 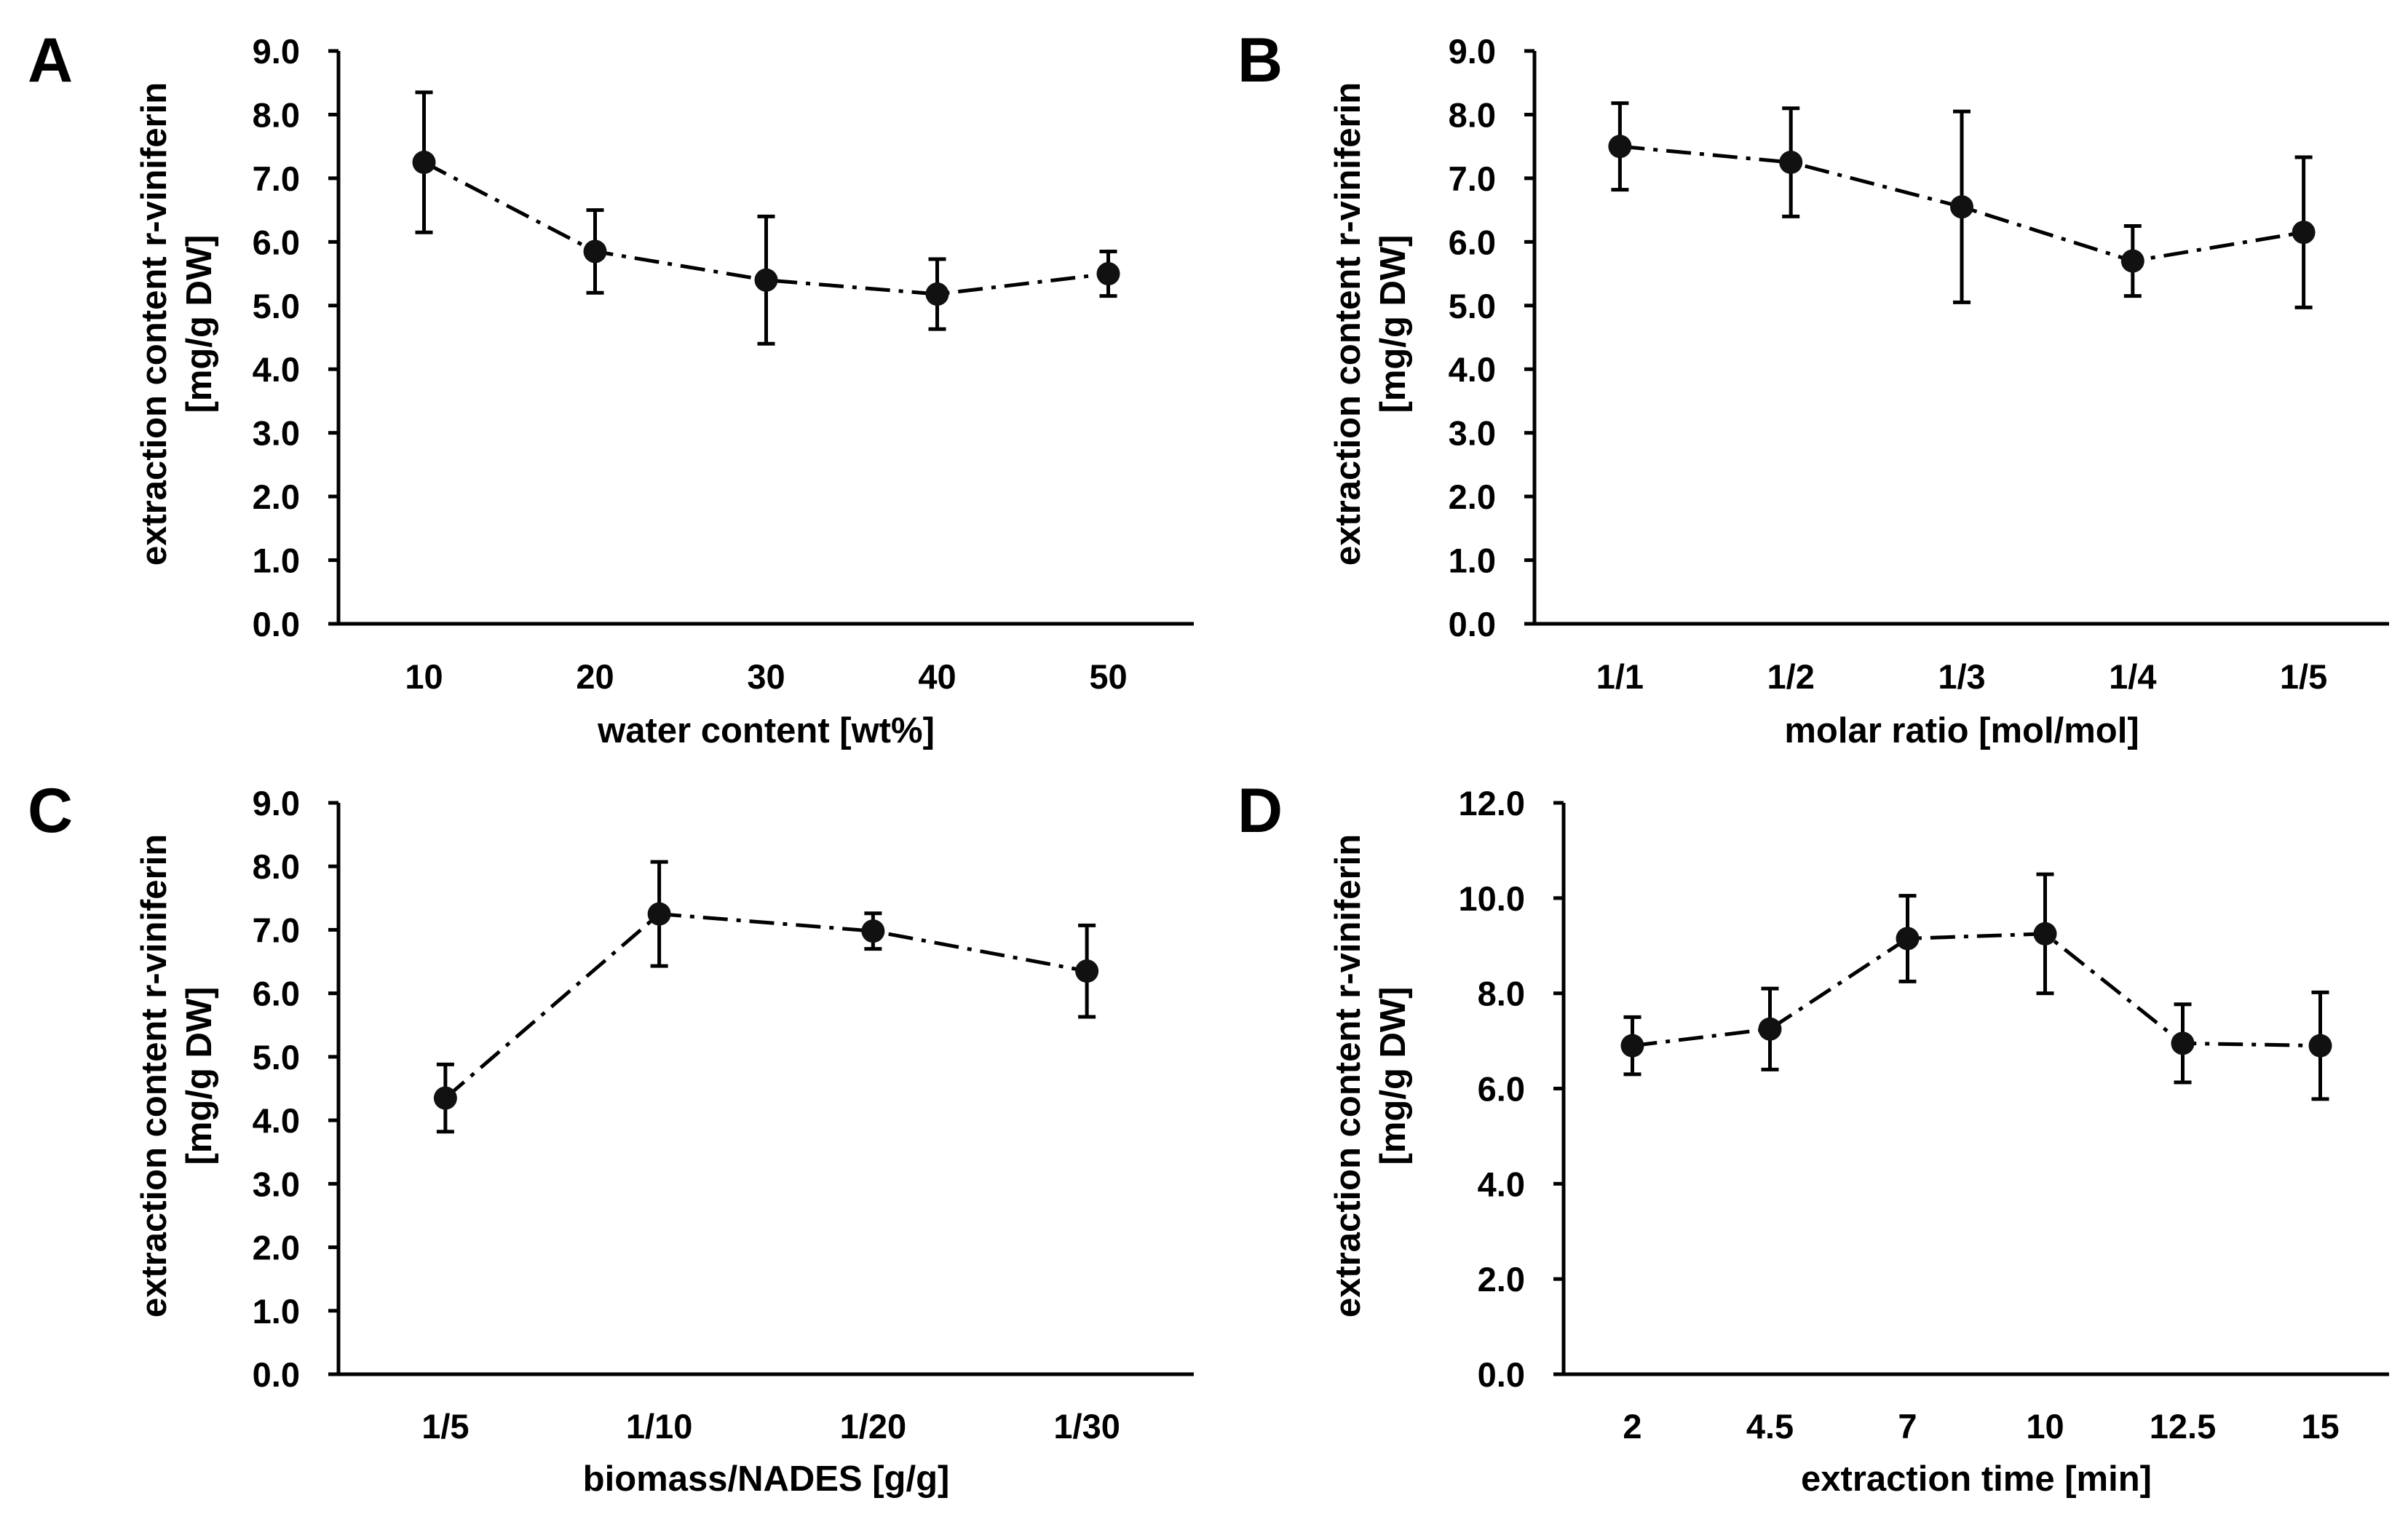 I want to click on x-tick-label: 20, so click(x=595, y=677).